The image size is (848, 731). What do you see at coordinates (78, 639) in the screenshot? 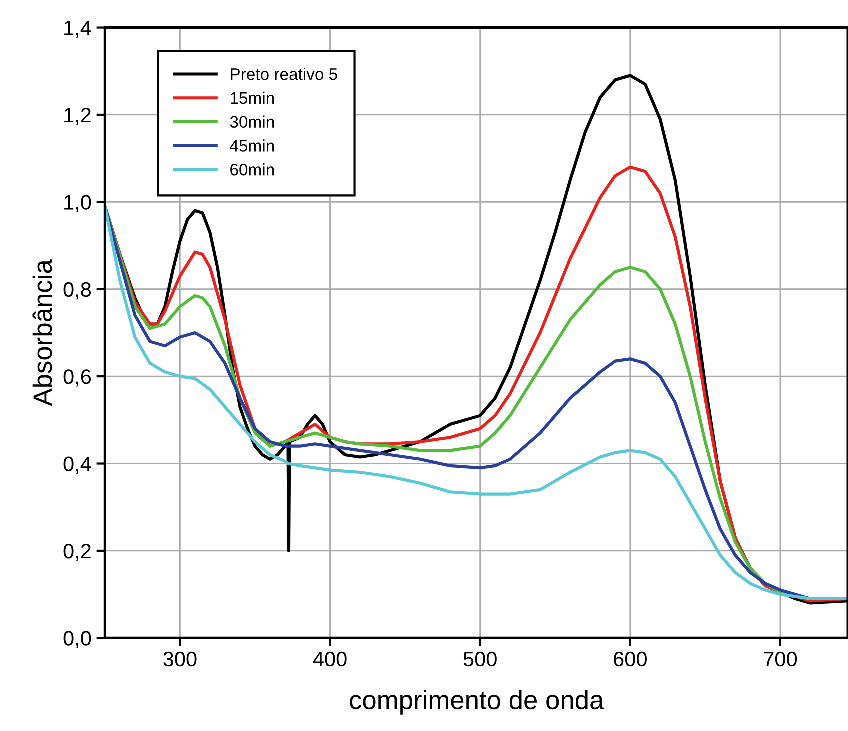
I see `y-tick-label: 0,0` at bounding box center [78, 639].